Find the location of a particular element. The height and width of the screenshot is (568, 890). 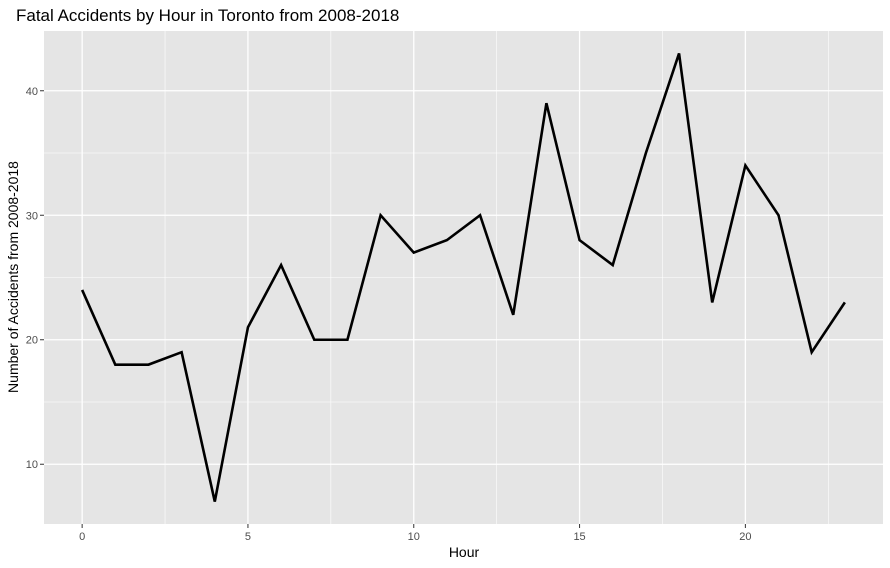

y-axis-ticks: 10 20 30 40 is located at coordinates (35, 278).